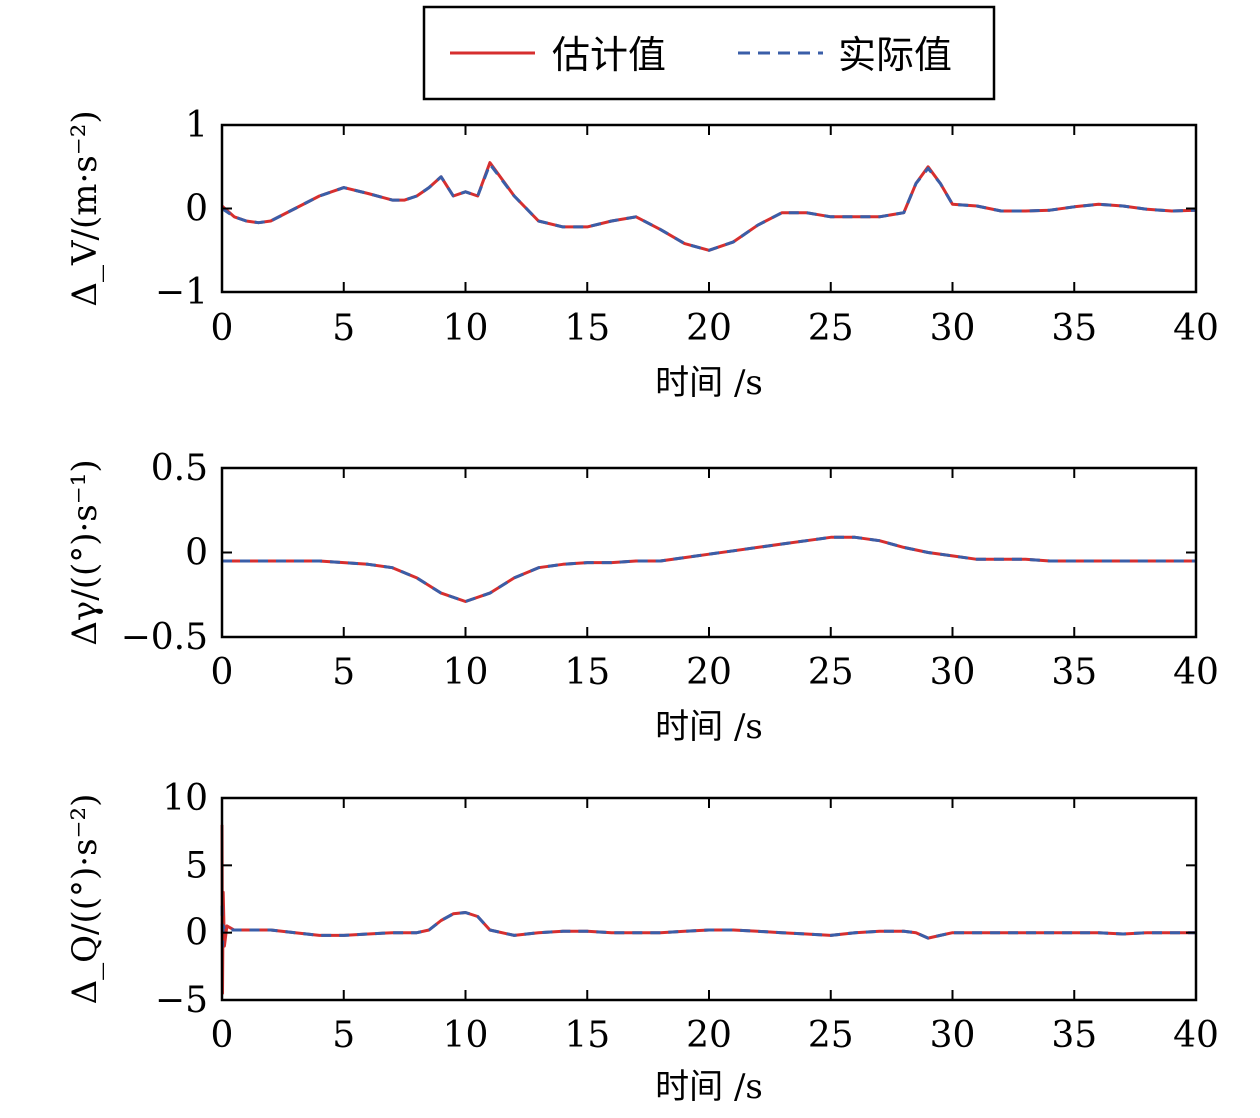  What do you see at coordinates (609, 55) in the screenshot?
I see `legend-estimated-label: 估计值` at bounding box center [609, 55].